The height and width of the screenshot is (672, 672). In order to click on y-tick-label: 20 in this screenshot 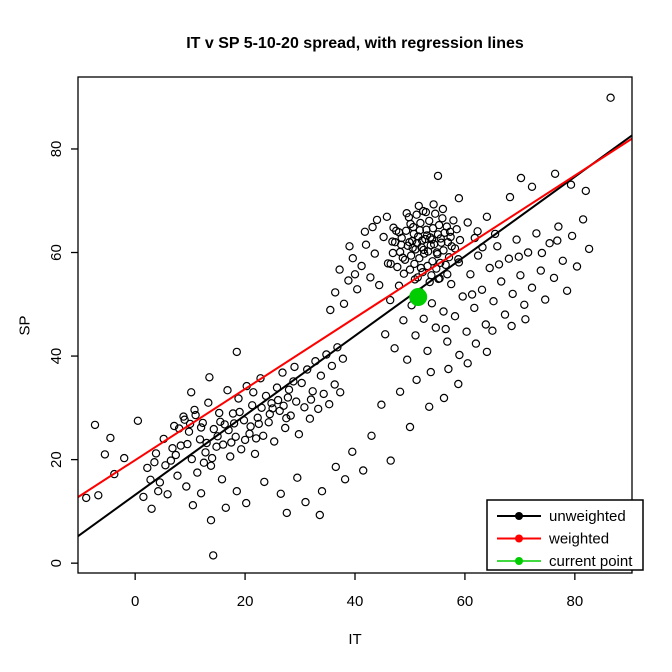, I will do `click(56, 459)`.